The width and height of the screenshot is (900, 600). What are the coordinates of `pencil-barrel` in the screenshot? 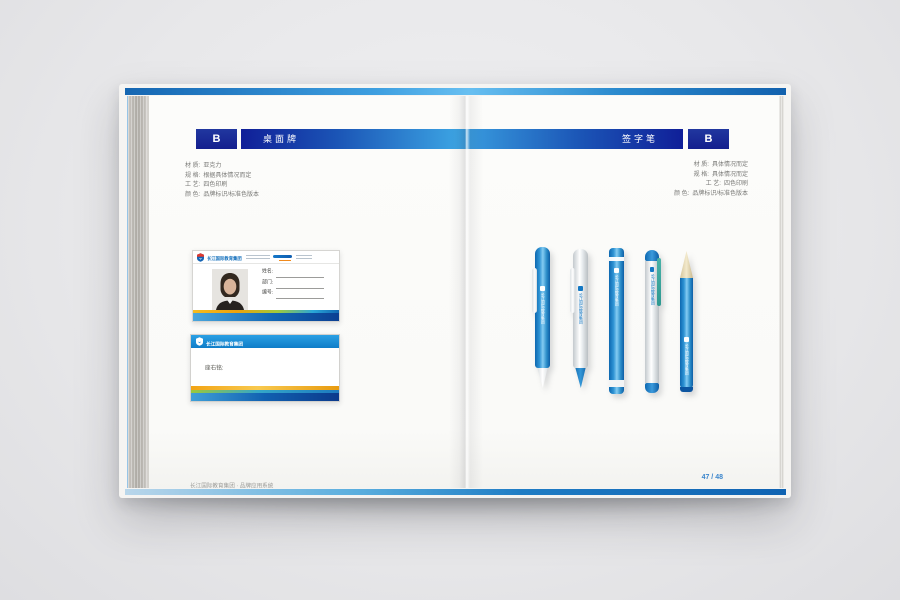 It's located at (686, 333).